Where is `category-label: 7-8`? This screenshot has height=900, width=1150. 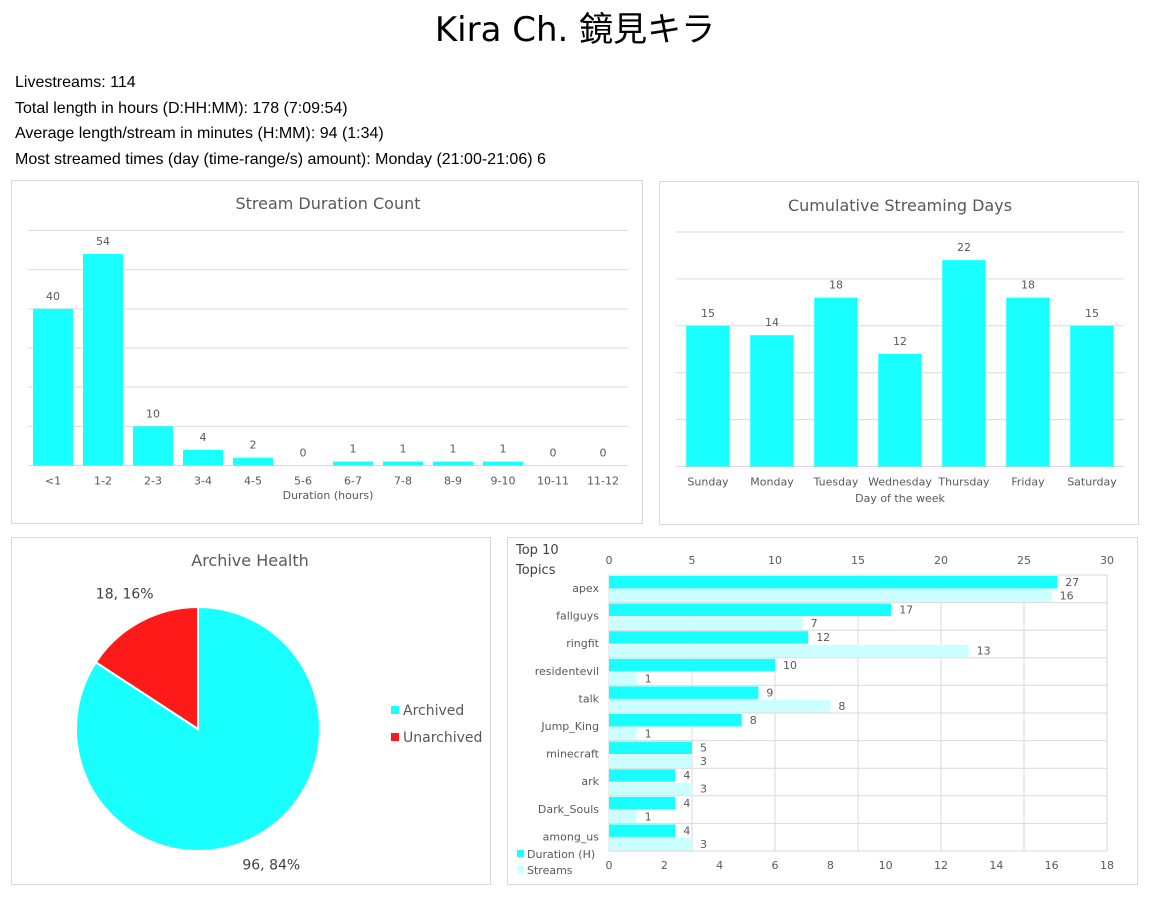
category-label: 7-8 is located at coordinates (403, 481).